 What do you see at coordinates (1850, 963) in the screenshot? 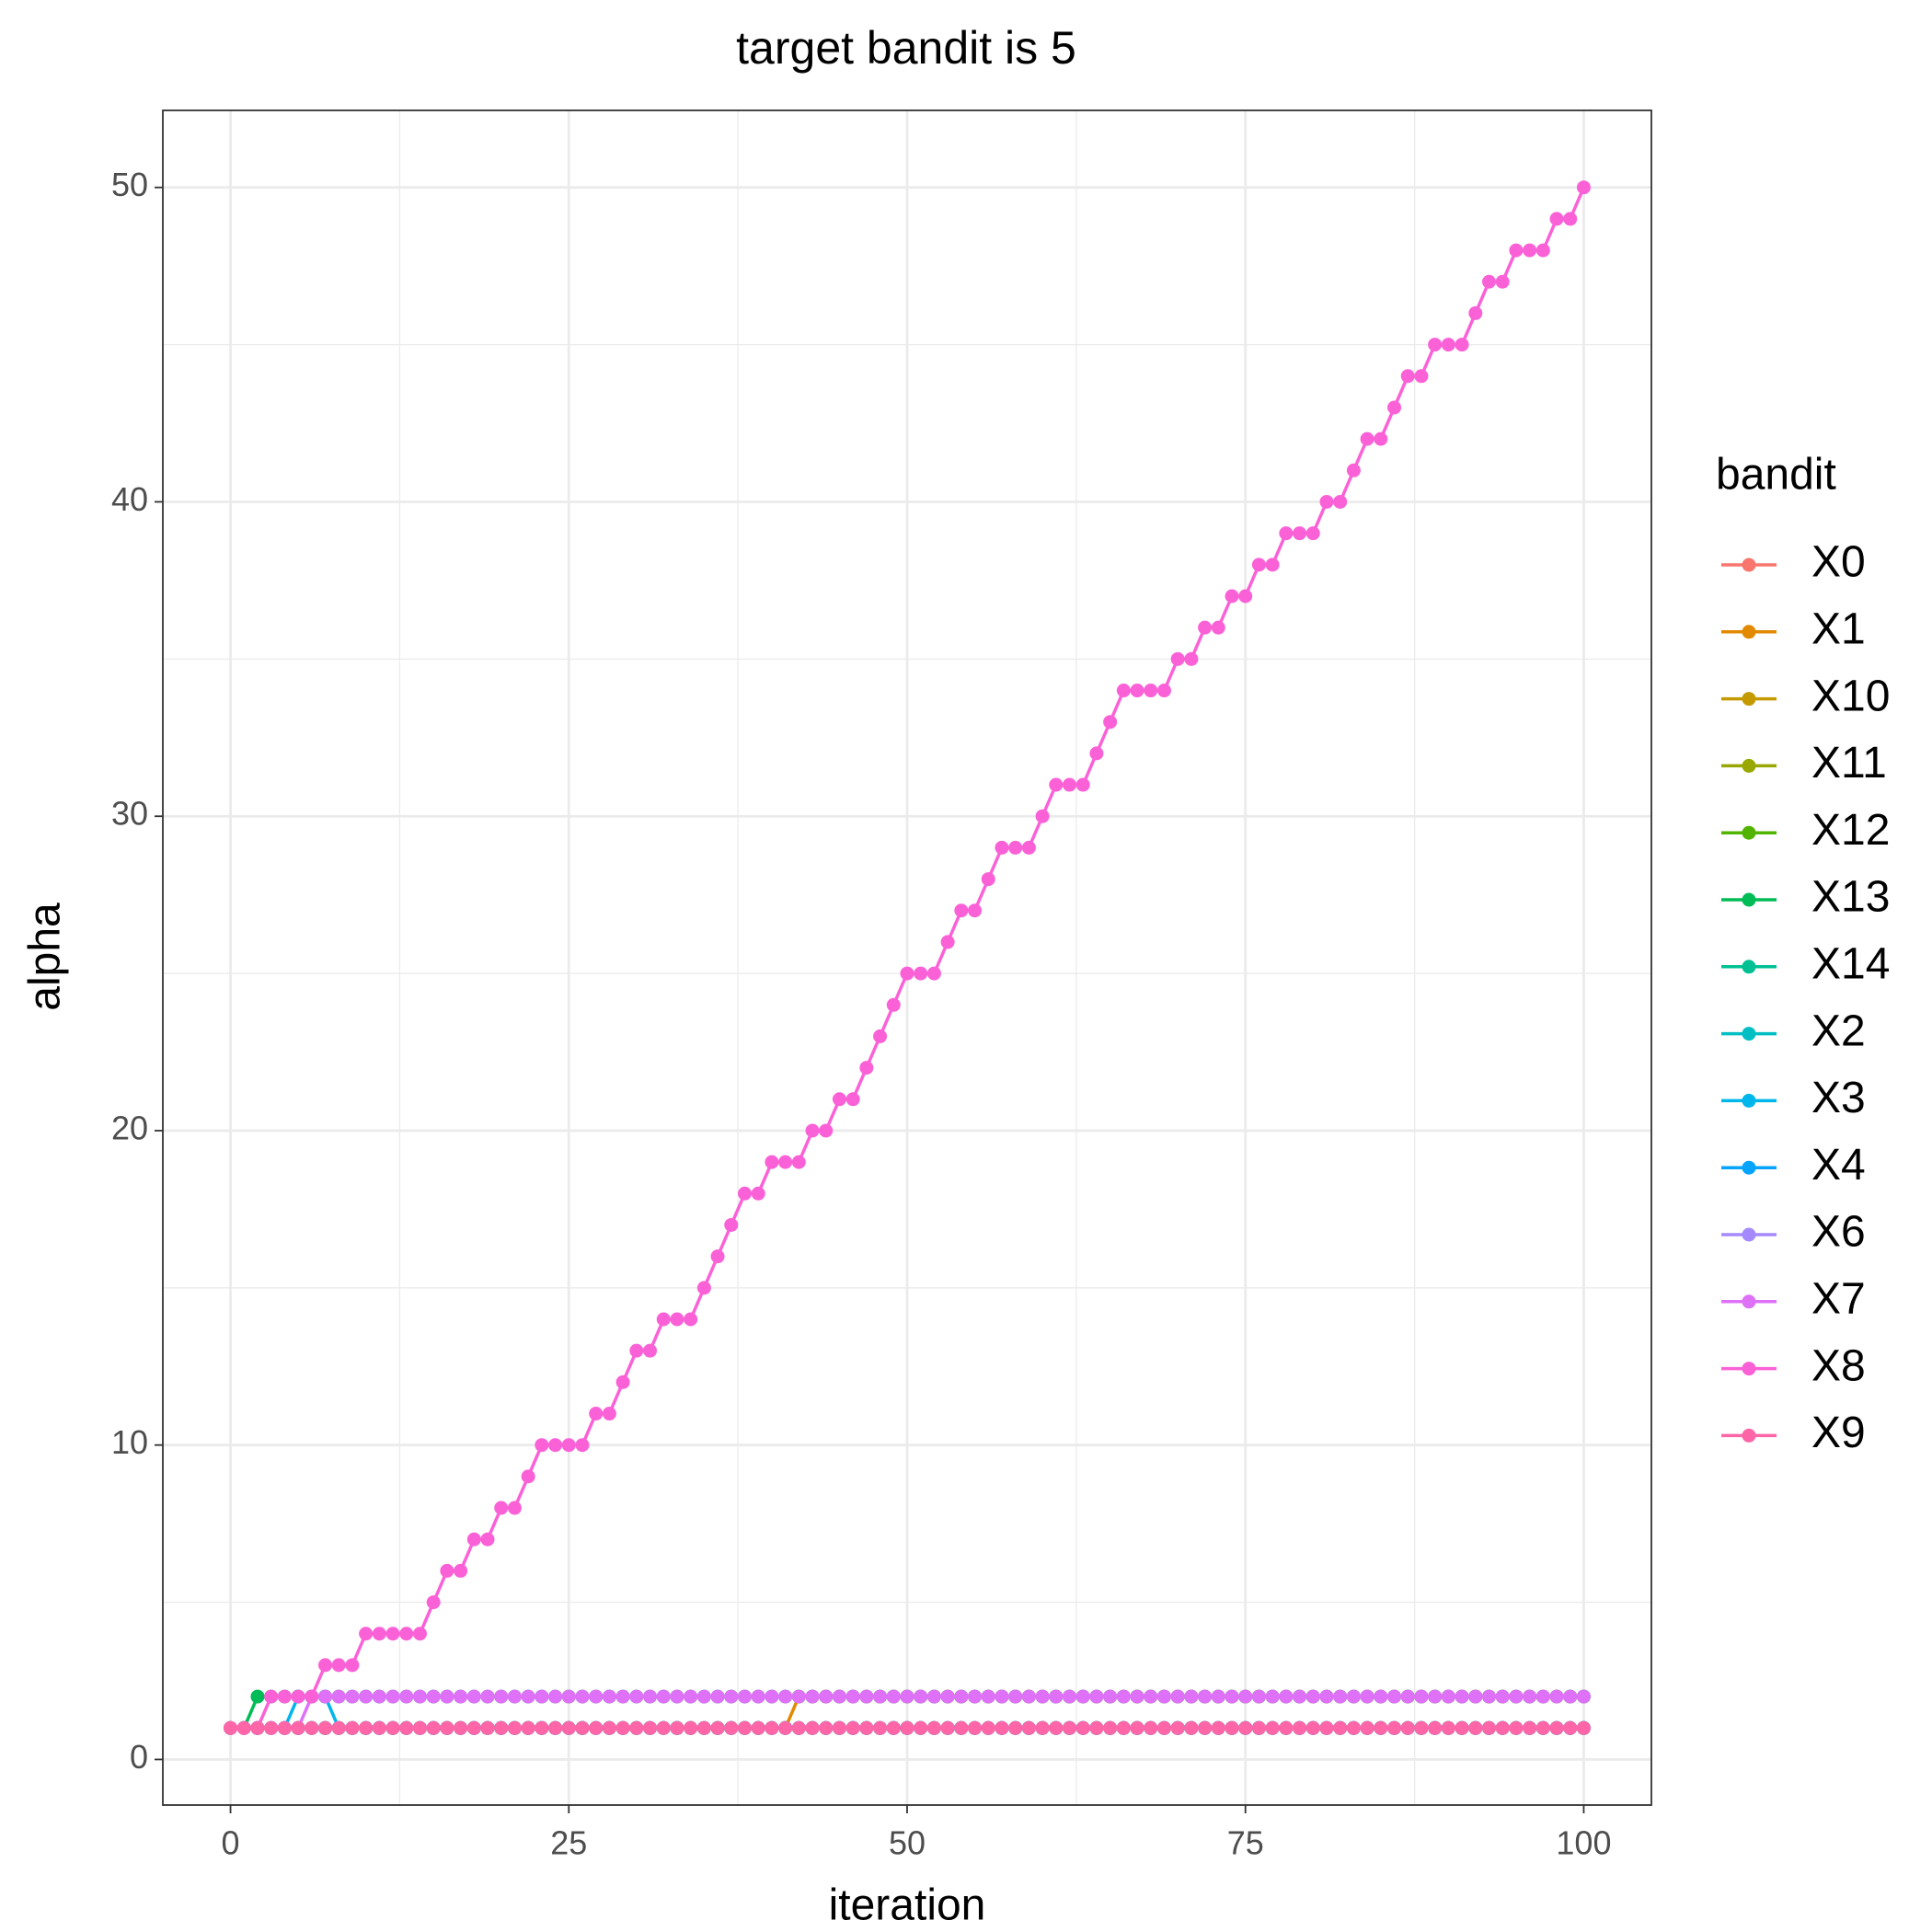
I see `legend-label: X14` at bounding box center [1850, 963].